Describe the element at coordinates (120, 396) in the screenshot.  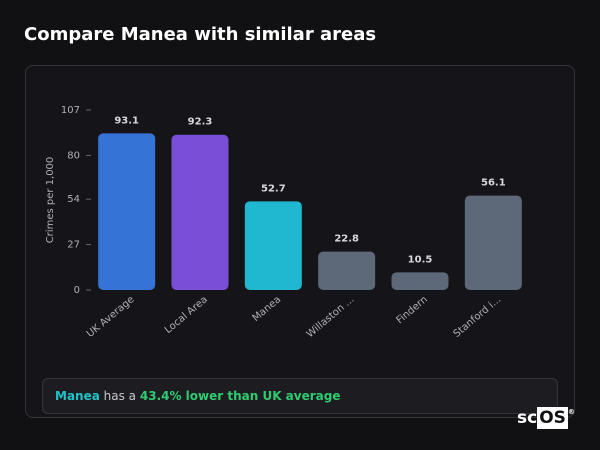
I see `summary-connector: has a` at that location.